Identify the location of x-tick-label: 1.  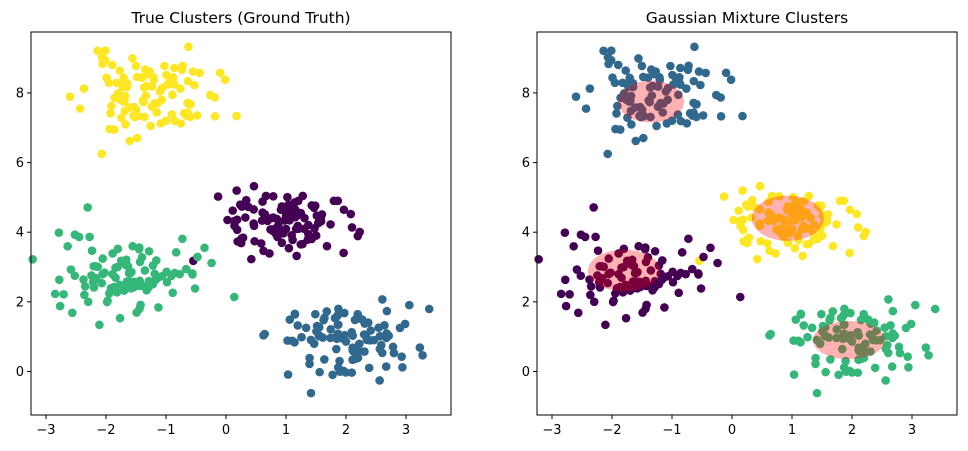
(792, 430).